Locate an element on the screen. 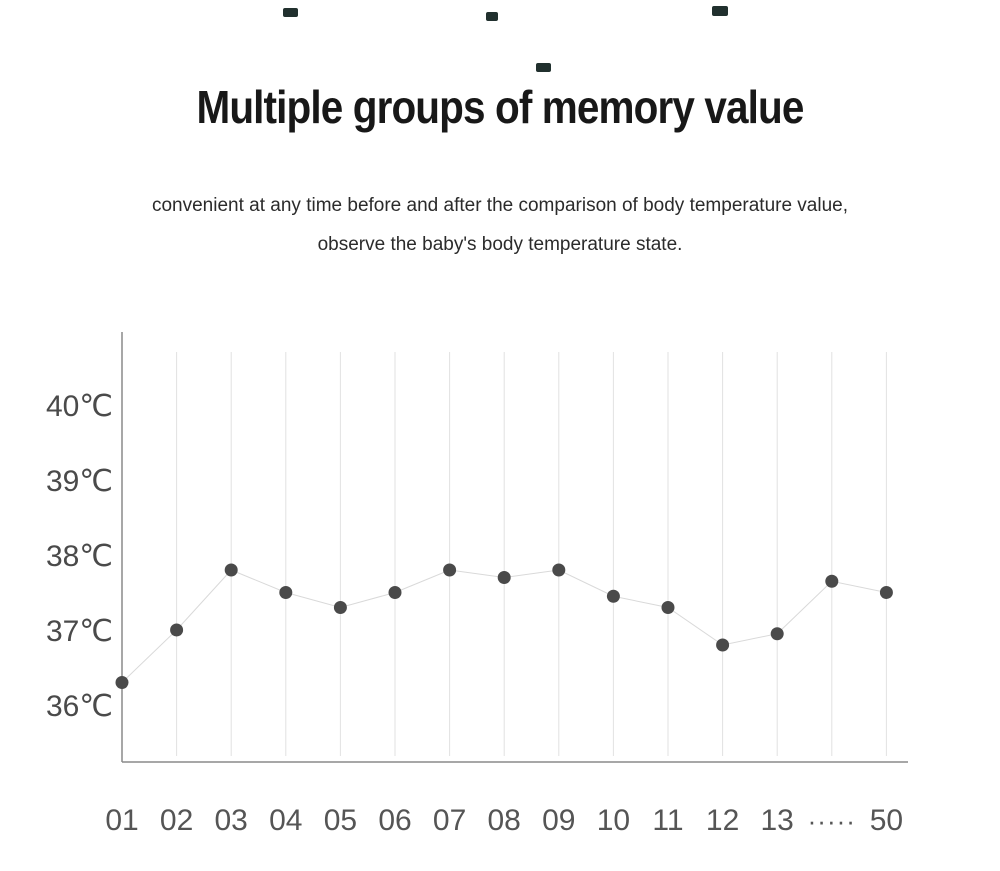 Image resolution: width=1000 pixels, height=871 pixels. x-tick-label: 05 is located at coordinates (340, 820).